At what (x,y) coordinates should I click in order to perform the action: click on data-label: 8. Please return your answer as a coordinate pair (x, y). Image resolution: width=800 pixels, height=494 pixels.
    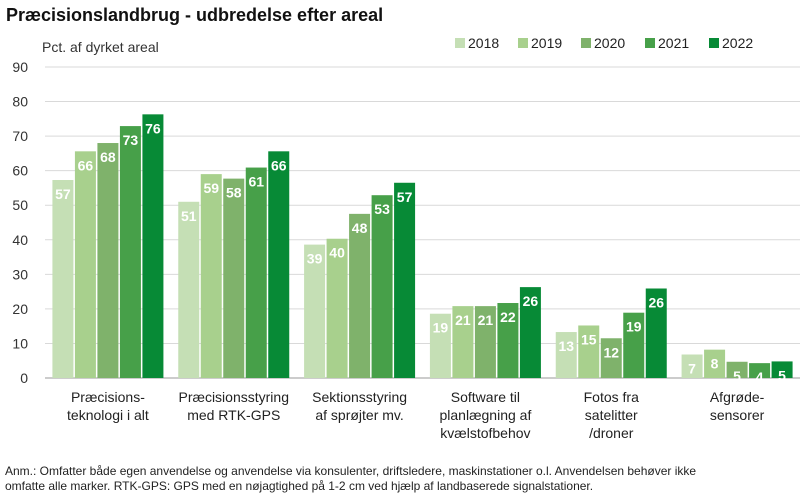
    Looking at the image, I should click on (715, 364).